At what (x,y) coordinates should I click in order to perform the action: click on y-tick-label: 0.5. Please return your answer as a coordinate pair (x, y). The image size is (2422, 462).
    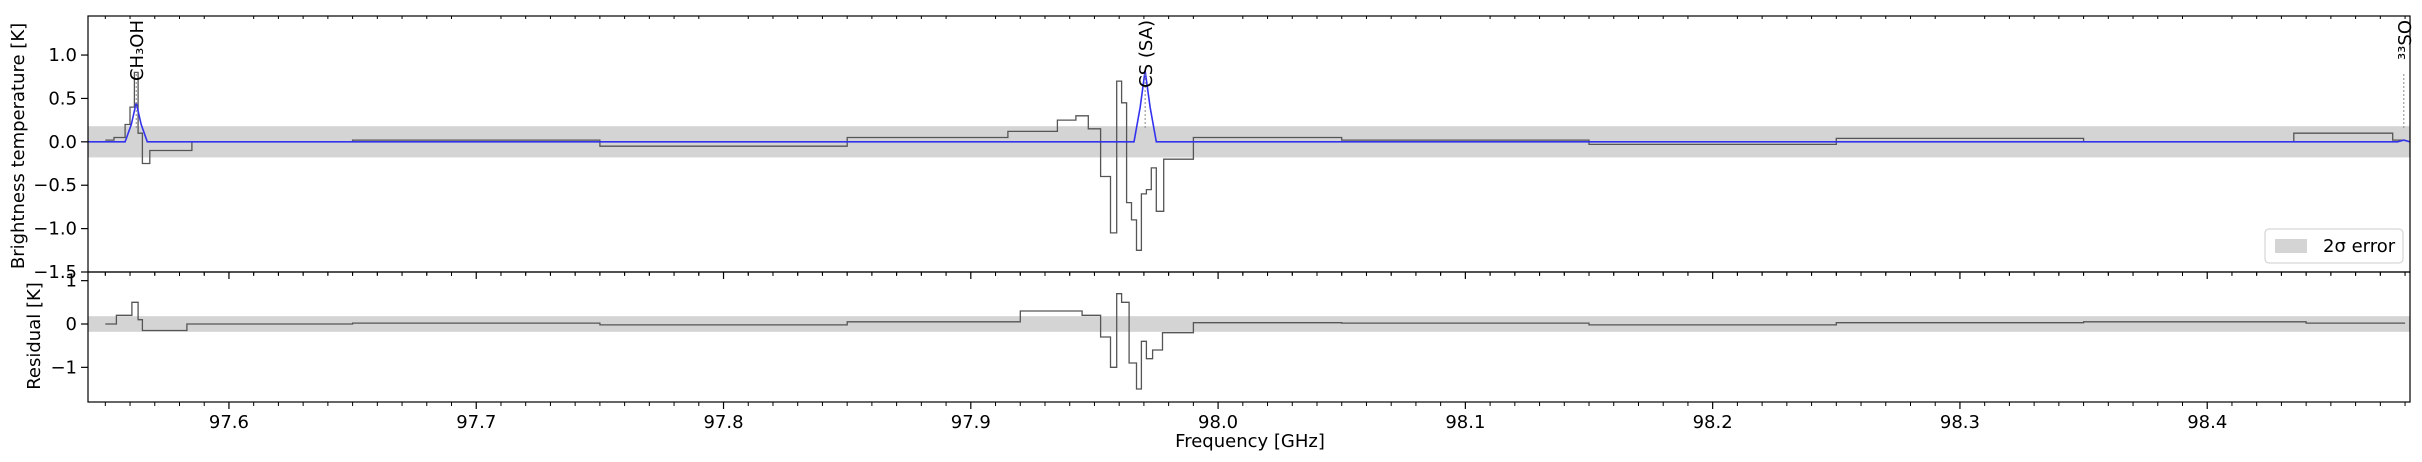
    Looking at the image, I should click on (62, 98).